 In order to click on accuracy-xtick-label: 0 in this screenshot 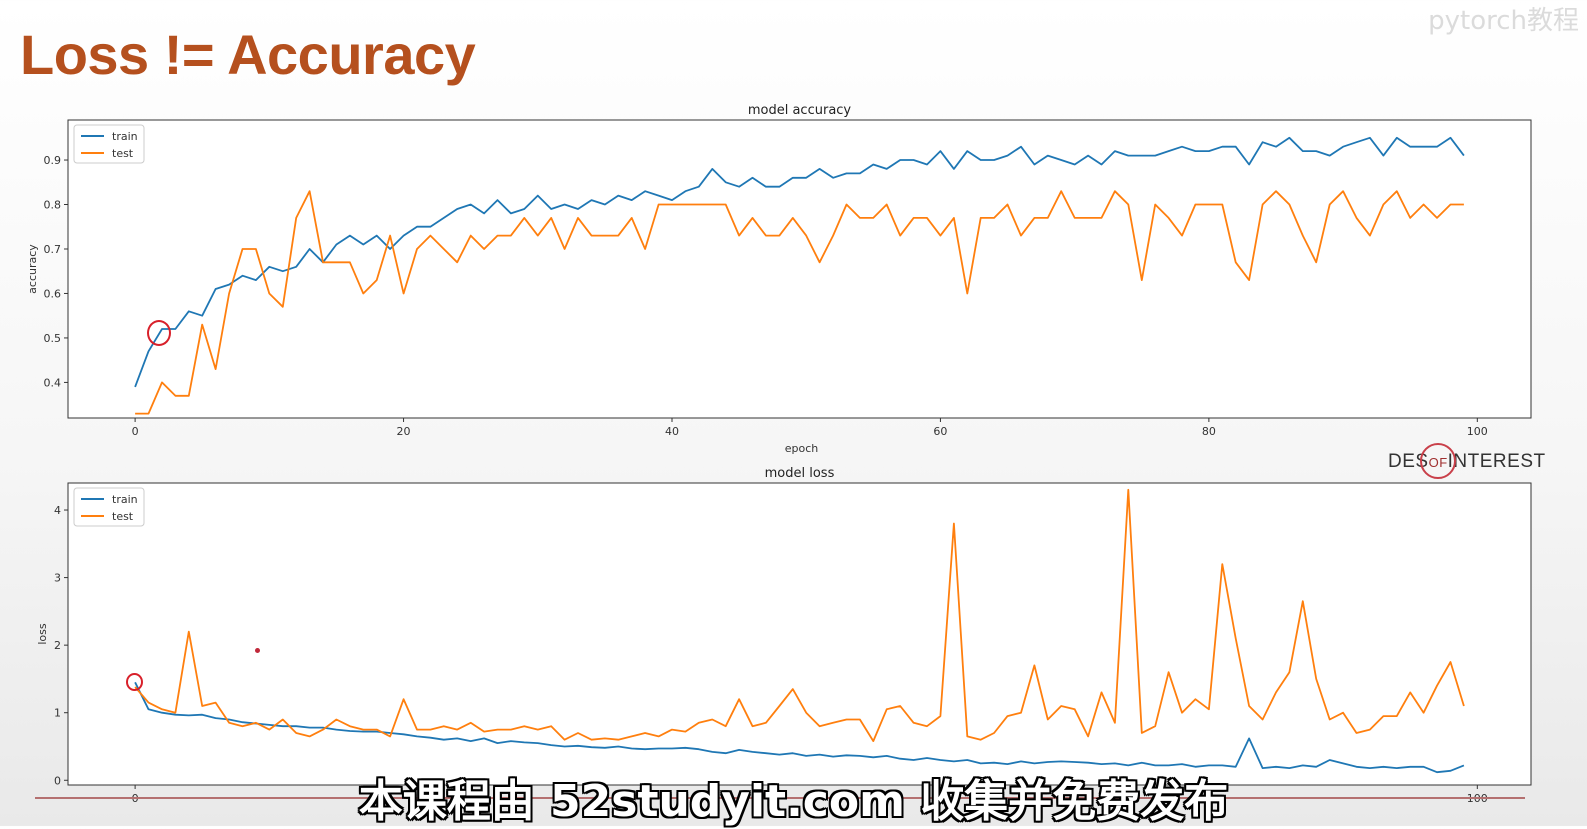, I will do `click(135, 431)`.